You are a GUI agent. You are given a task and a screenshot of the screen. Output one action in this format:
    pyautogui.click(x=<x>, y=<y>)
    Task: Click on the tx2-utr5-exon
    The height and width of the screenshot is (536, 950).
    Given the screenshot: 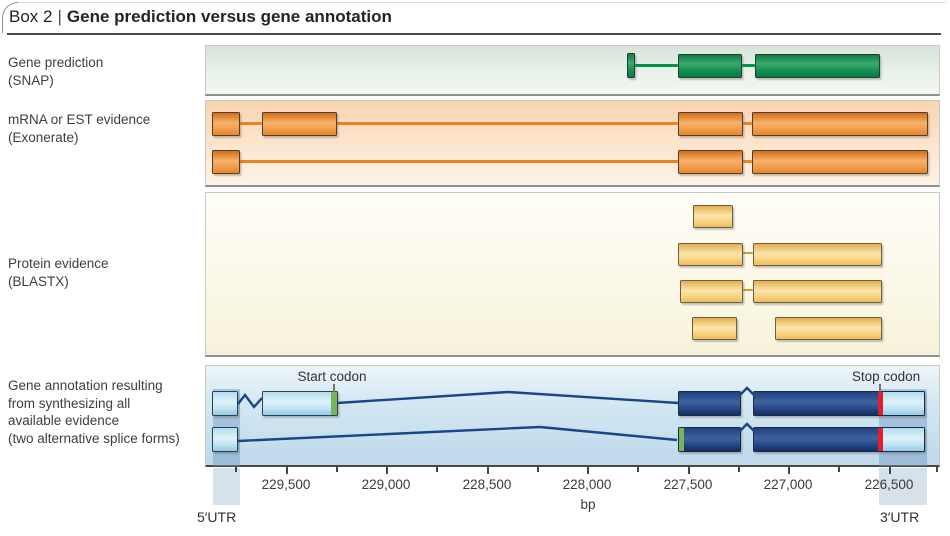 What is the action you would take?
    pyautogui.click(x=225, y=439)
    